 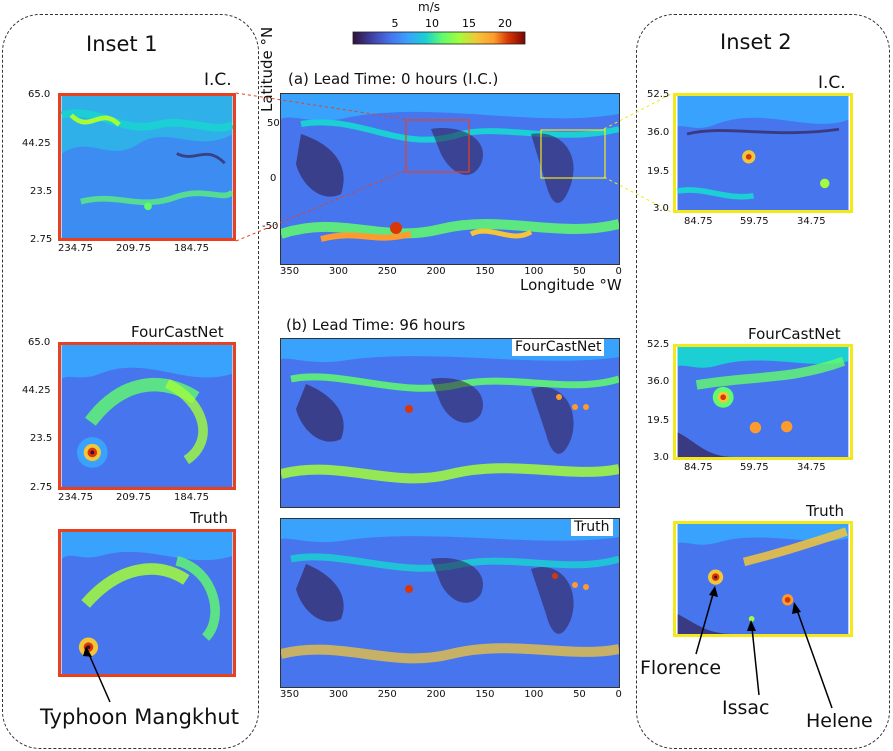 I want to click on panel-b-xtick: 200, so click(x=436, y=694).